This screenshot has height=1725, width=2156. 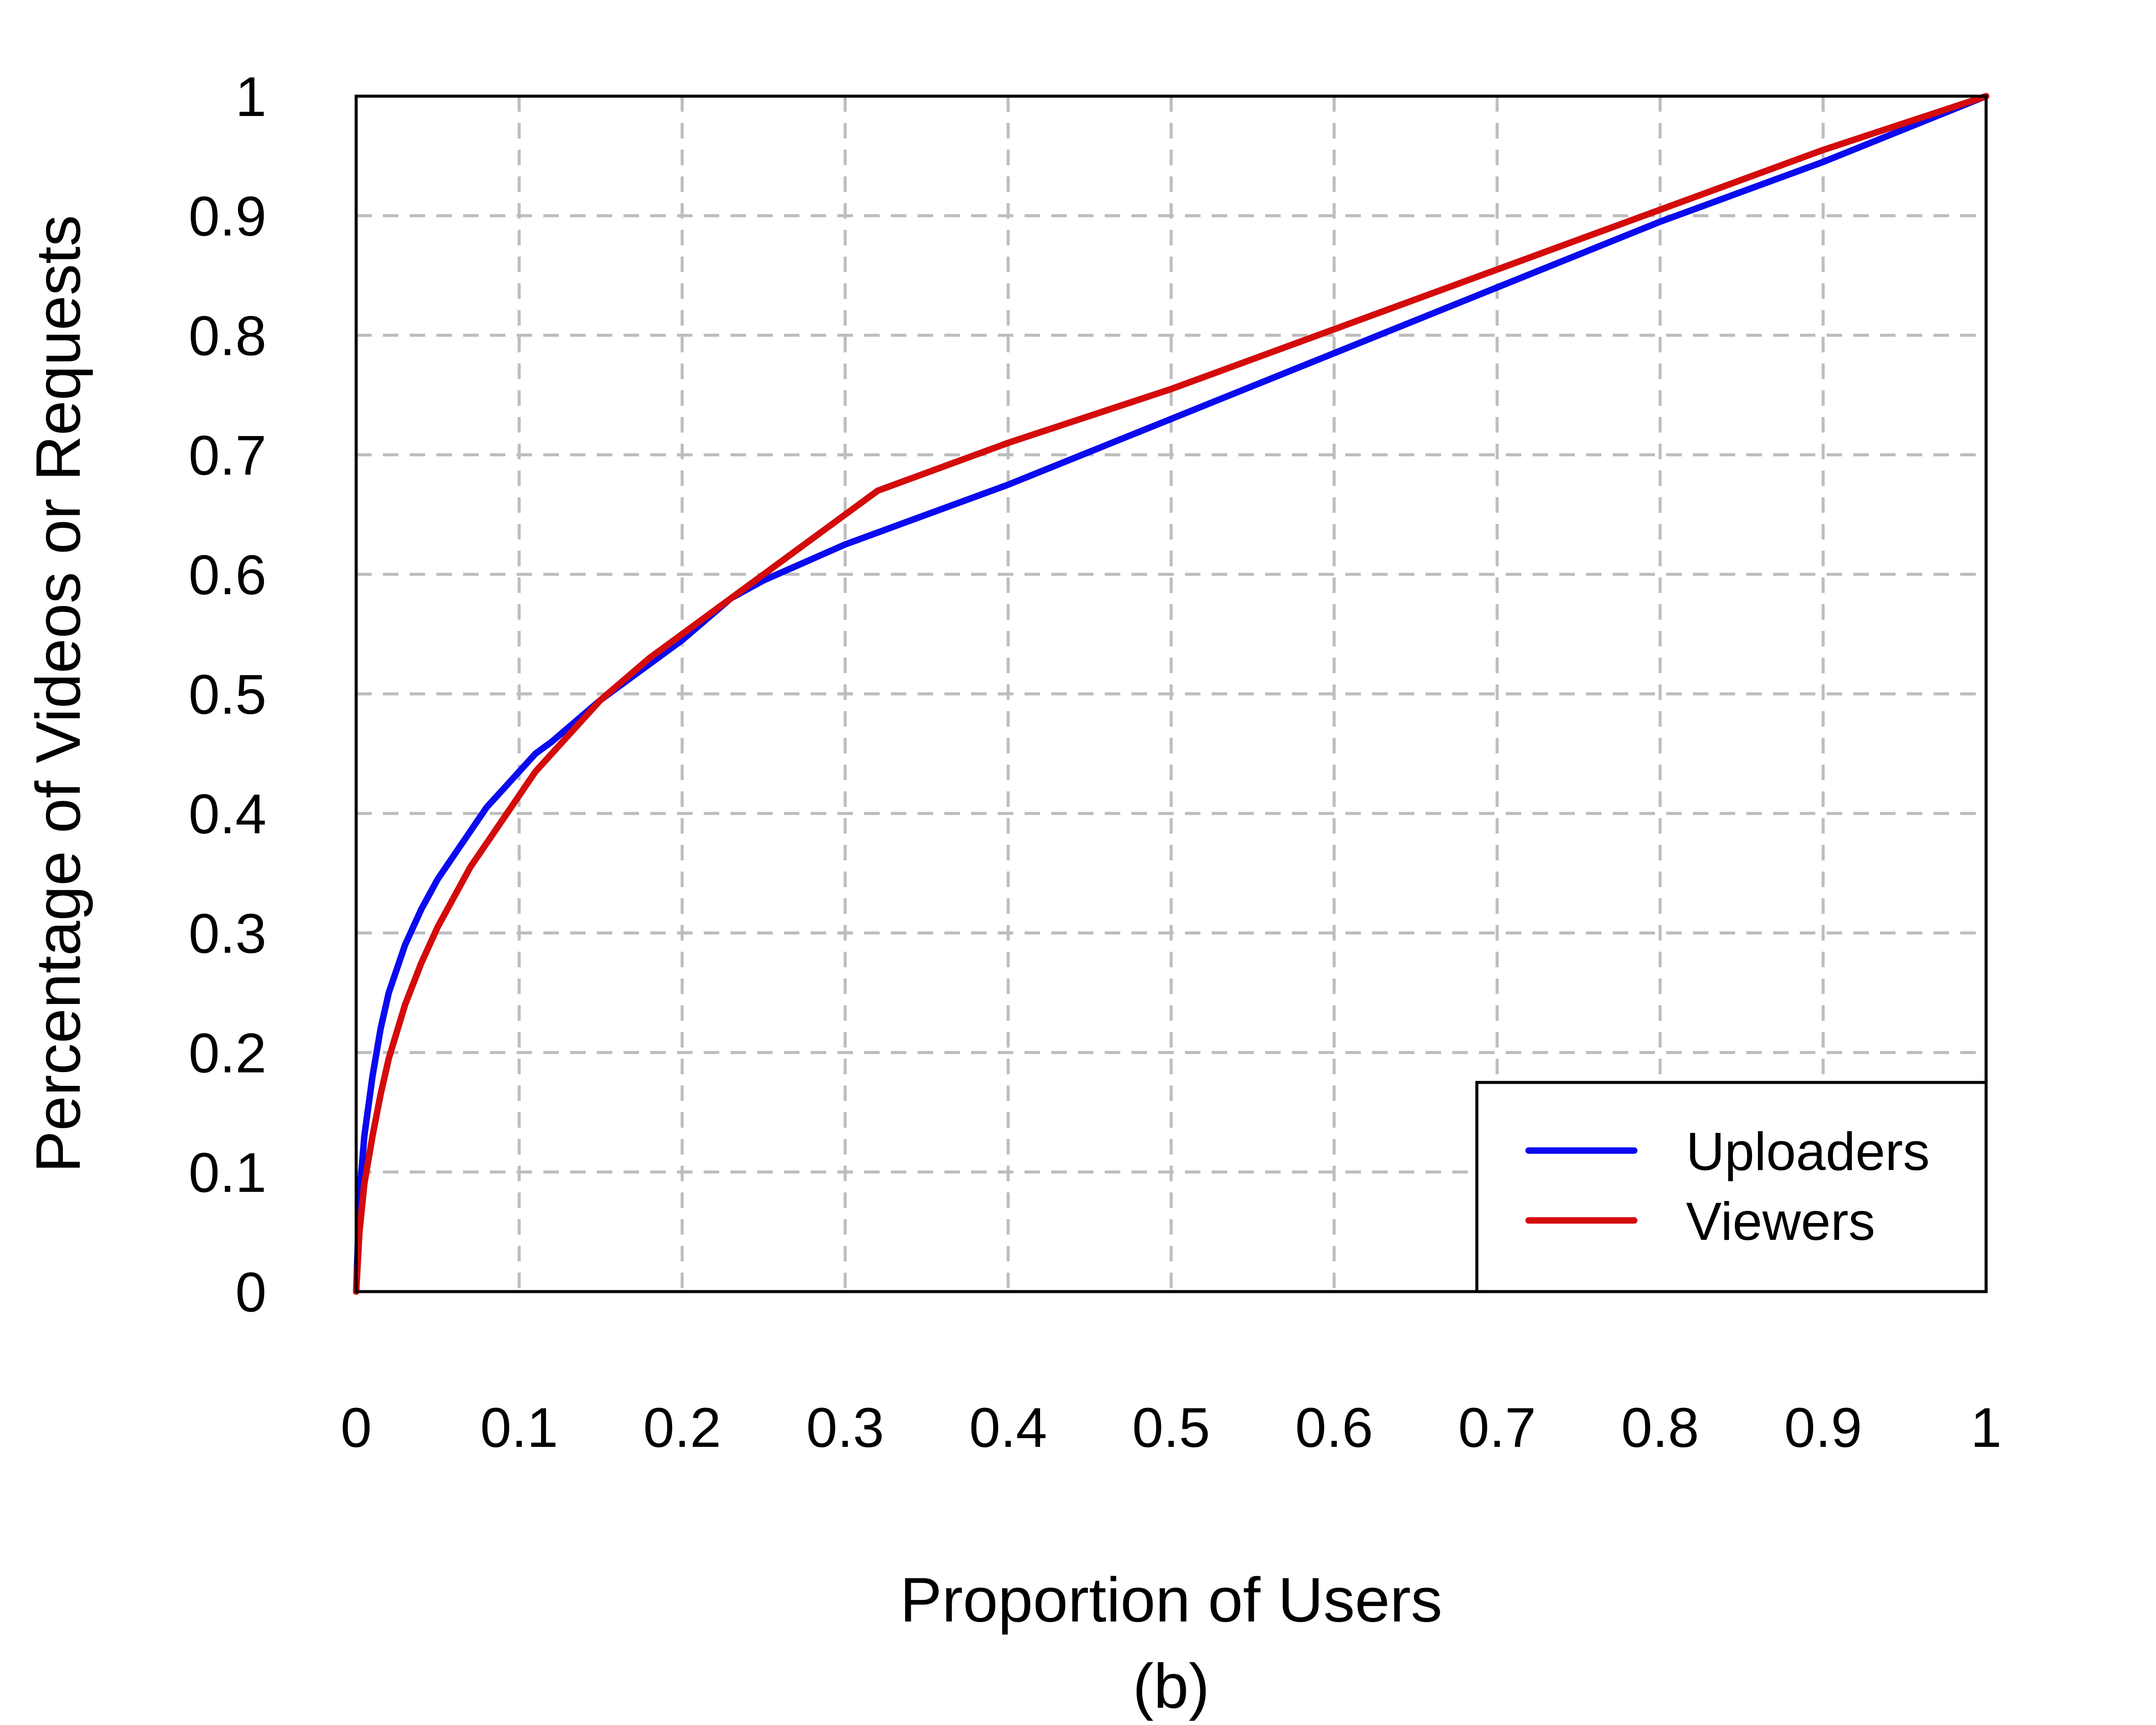 What do you see at coordinates (1334, 1428) in the screenshot?
I see `x-tick-label-6: 0.6` at bounding box center [1334, 1428].